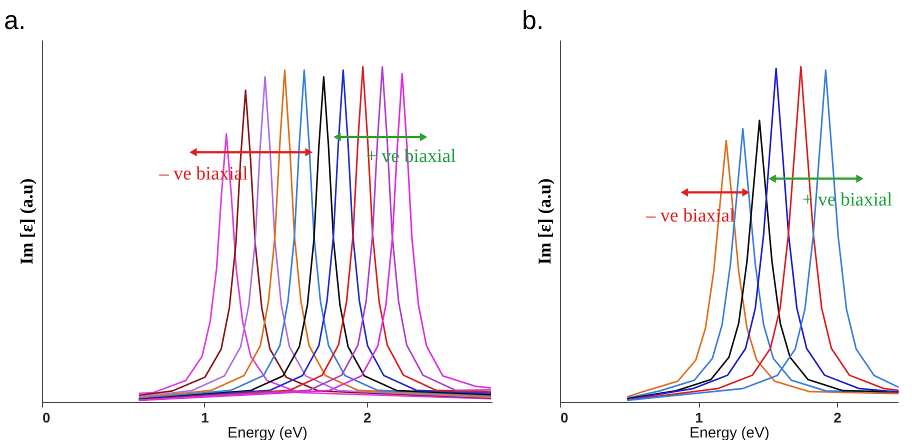 This screenshot has width=912, height=441. Describe the element at coordinates (15, 20) in the screenshot. I see `chart-title: a.` at that location.